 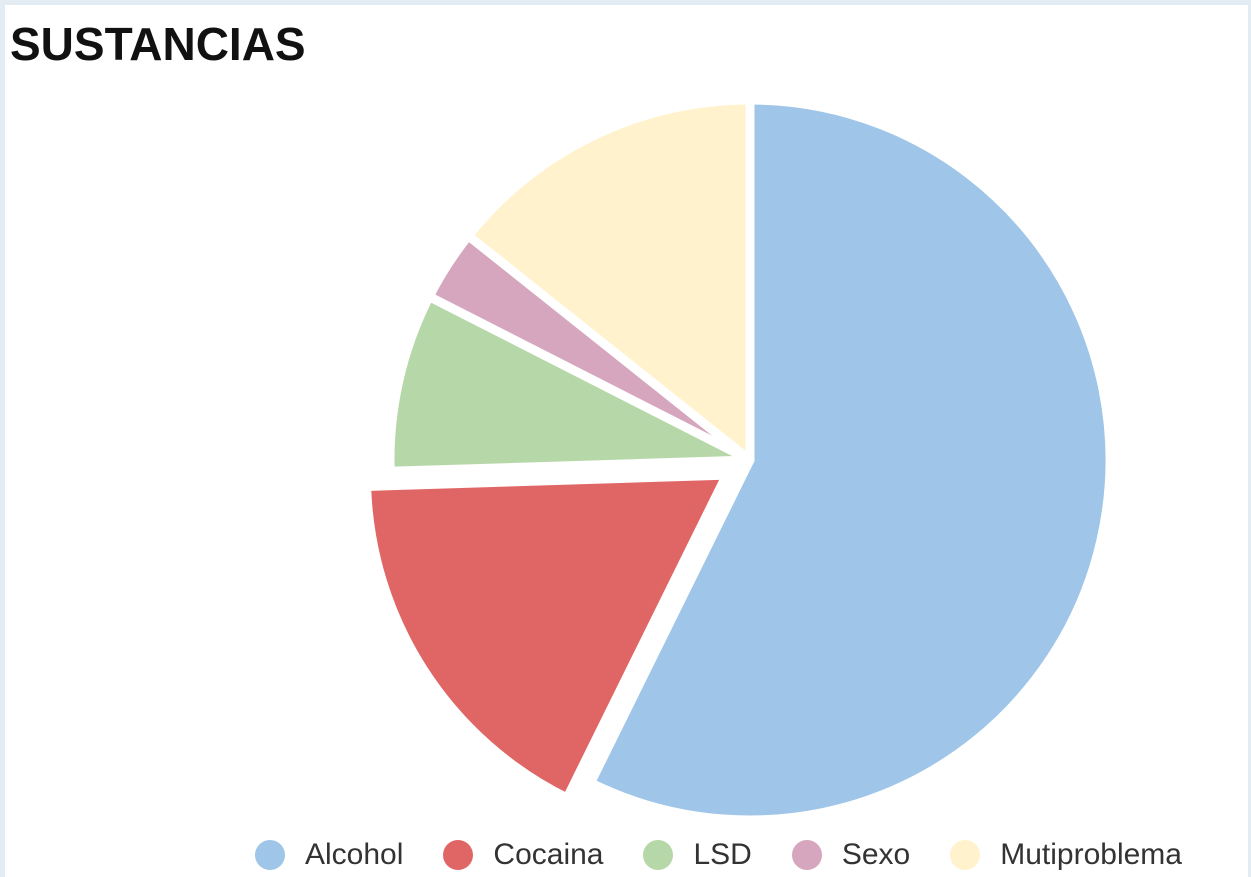 What do you see at coordinates (548, 854) in the screenshot?
I see `legend-label: Cocaina` at bounding box center [548, 854].